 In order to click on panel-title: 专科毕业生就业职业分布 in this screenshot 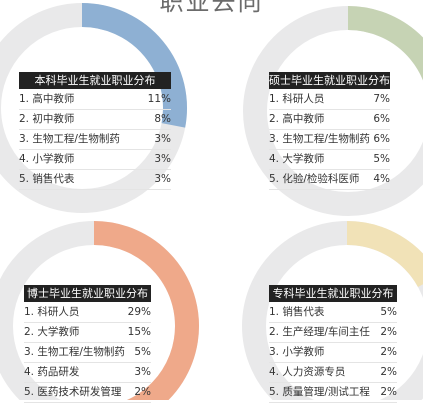, I will do `click(333, 293)`.